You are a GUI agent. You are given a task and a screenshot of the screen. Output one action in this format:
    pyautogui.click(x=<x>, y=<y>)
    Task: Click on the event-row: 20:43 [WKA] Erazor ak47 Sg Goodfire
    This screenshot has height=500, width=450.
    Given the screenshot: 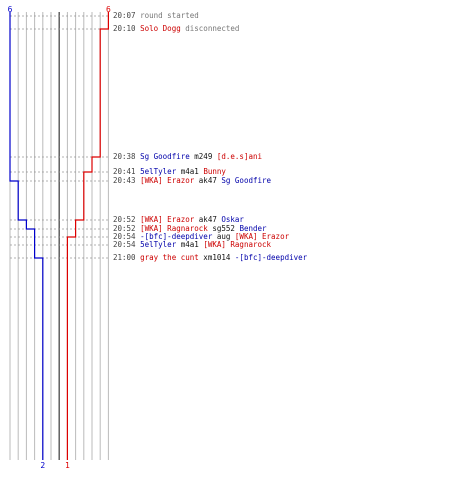 What is the action you would take?
    pyautogui.click(x=192, y=181)
    